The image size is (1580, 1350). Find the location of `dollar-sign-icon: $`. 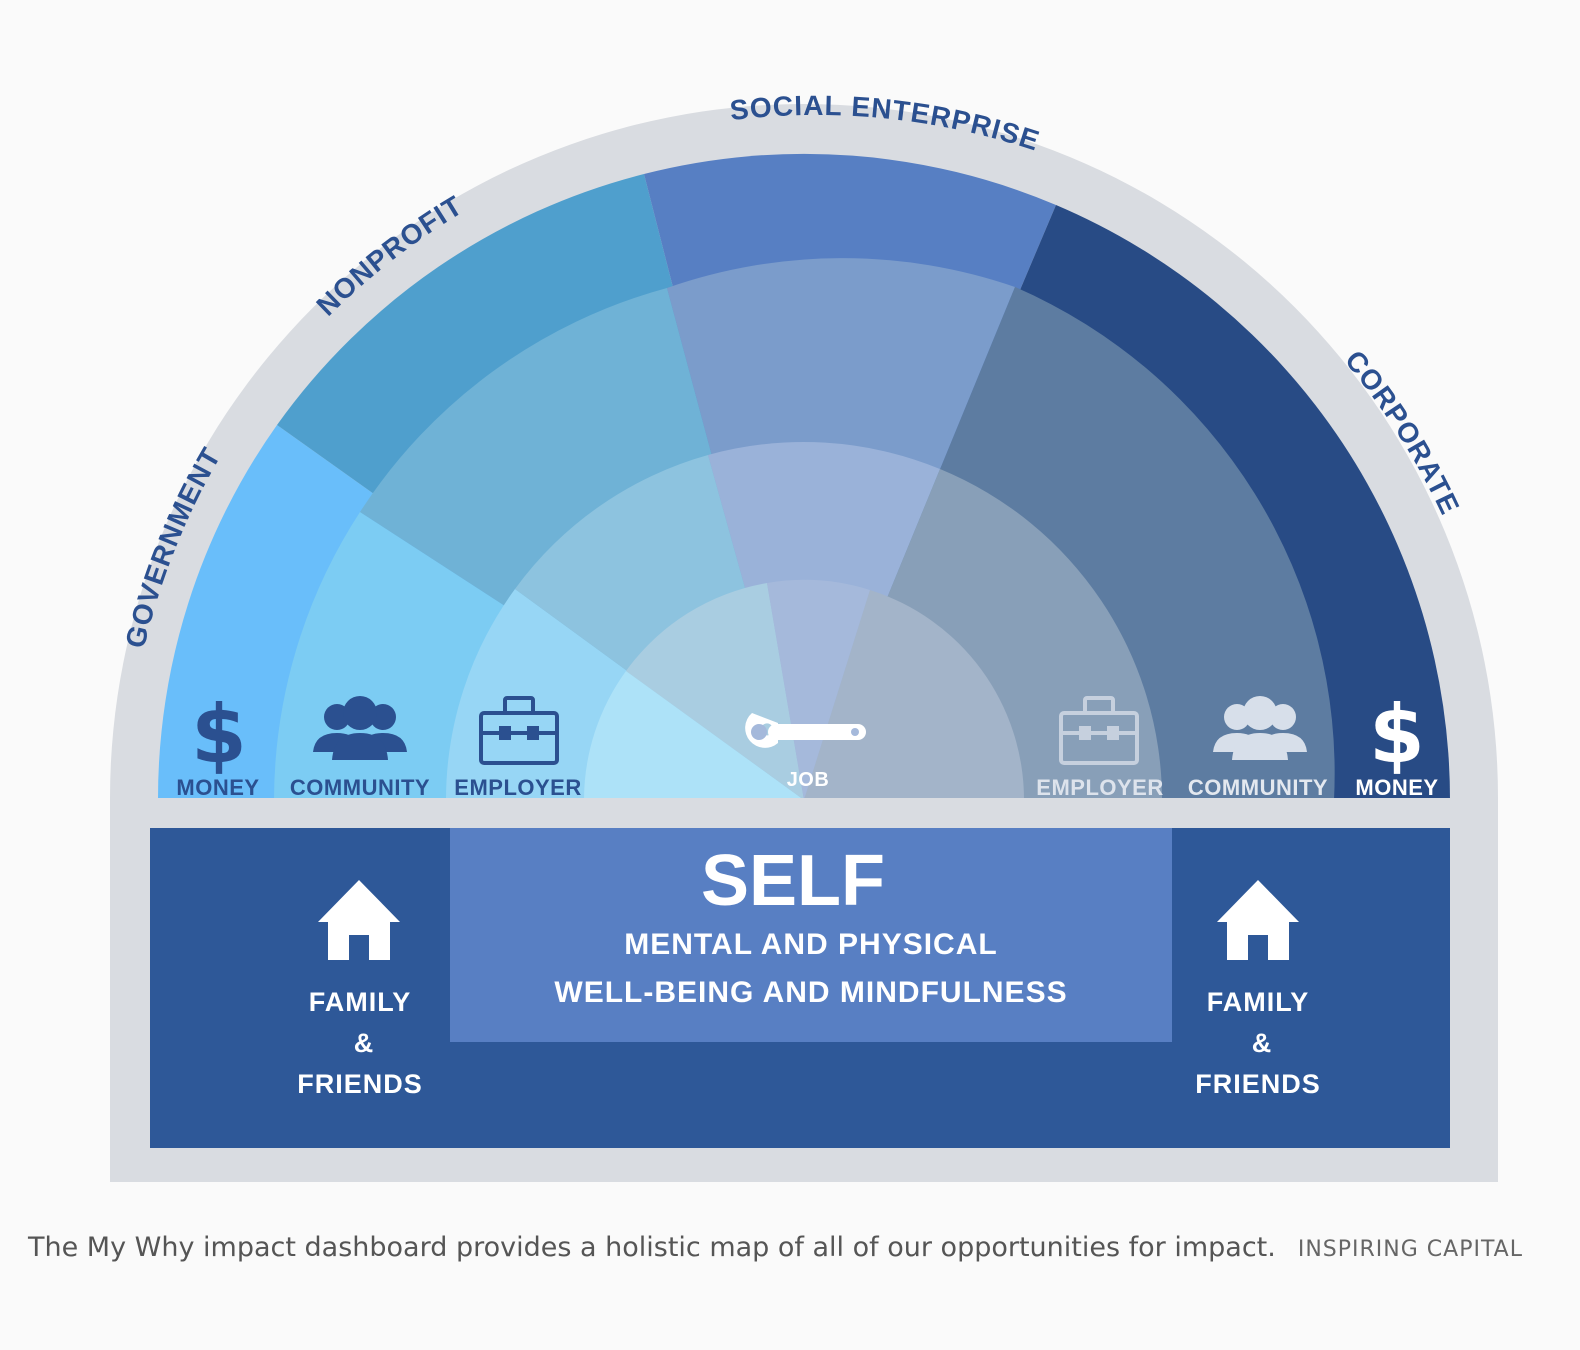

dollar-sign-icon: $ is located at coordinates (219, 734).